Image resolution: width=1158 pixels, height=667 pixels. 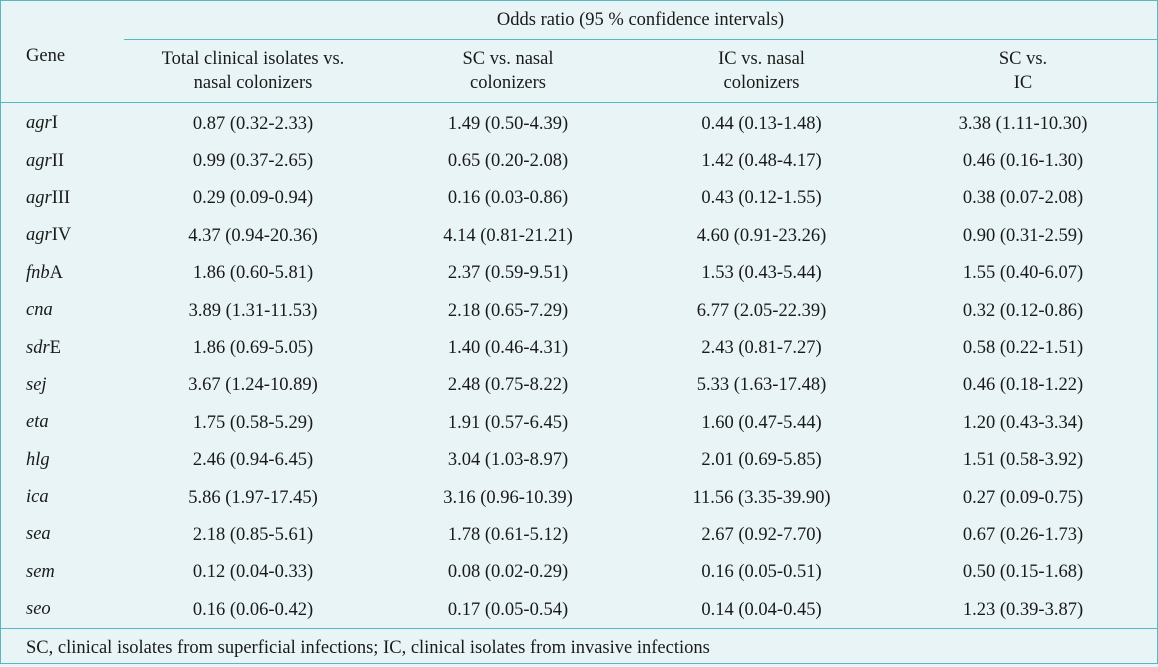 What do you see at coordinates (54, 123) in the screenshot?
I see `gene-name-suffix: I` at bounding box center [54, 123].